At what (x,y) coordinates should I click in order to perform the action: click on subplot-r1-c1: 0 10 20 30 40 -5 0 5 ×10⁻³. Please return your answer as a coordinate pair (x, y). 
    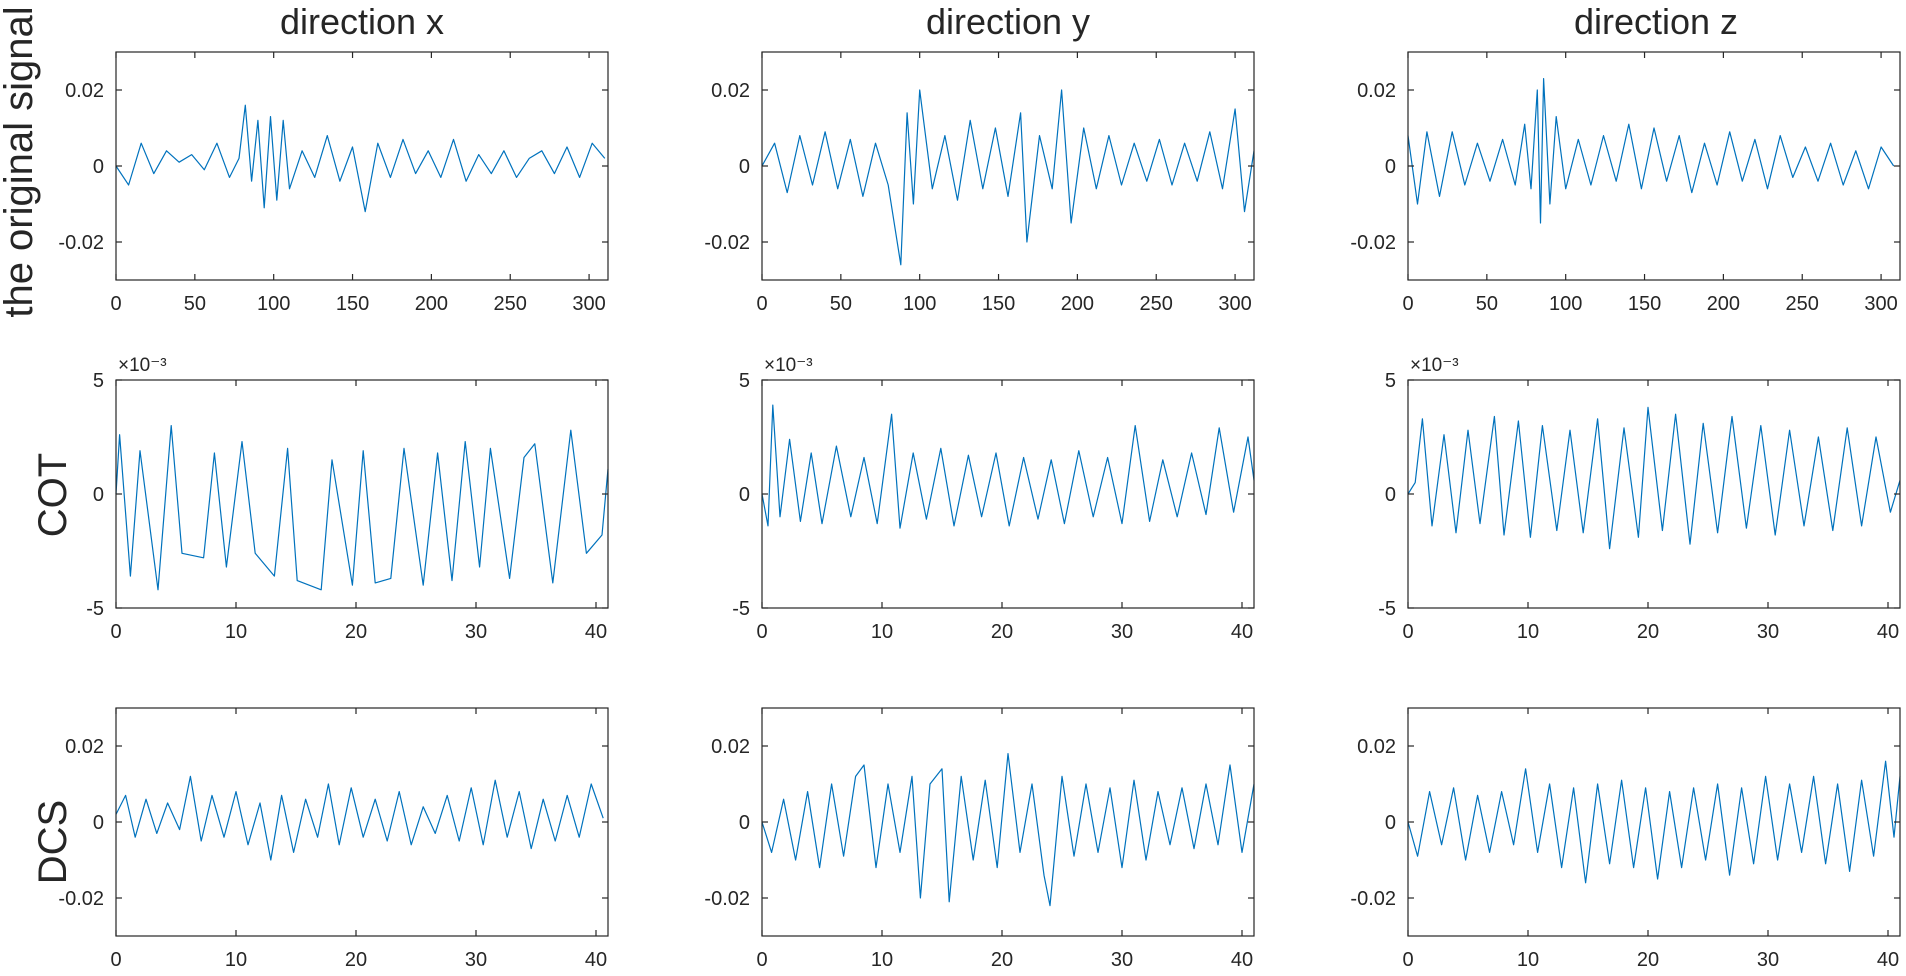
    Looking at the image, I should click on (993, 499).